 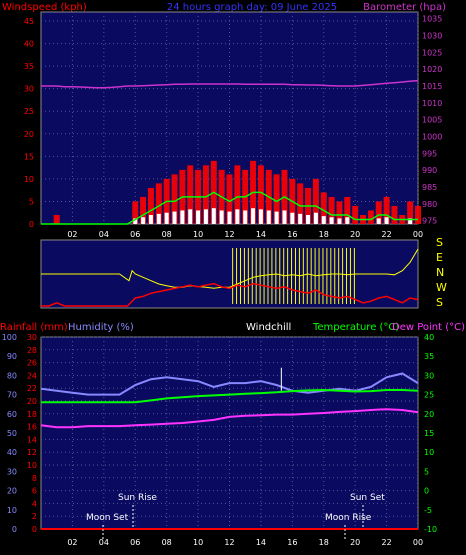 I want to click on barometer-y-tick: 990, so click(x=429, y=170).